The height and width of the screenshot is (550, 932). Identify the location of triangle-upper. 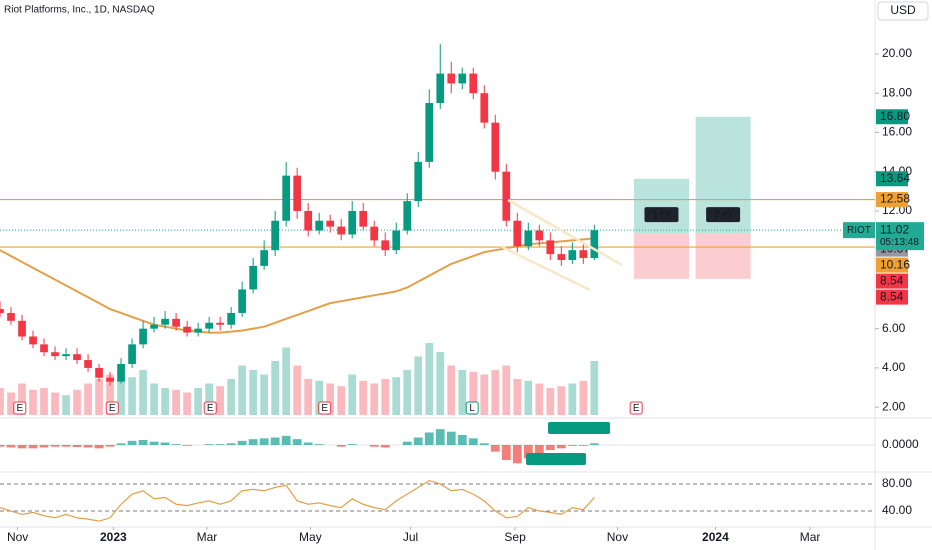
(565, 232).